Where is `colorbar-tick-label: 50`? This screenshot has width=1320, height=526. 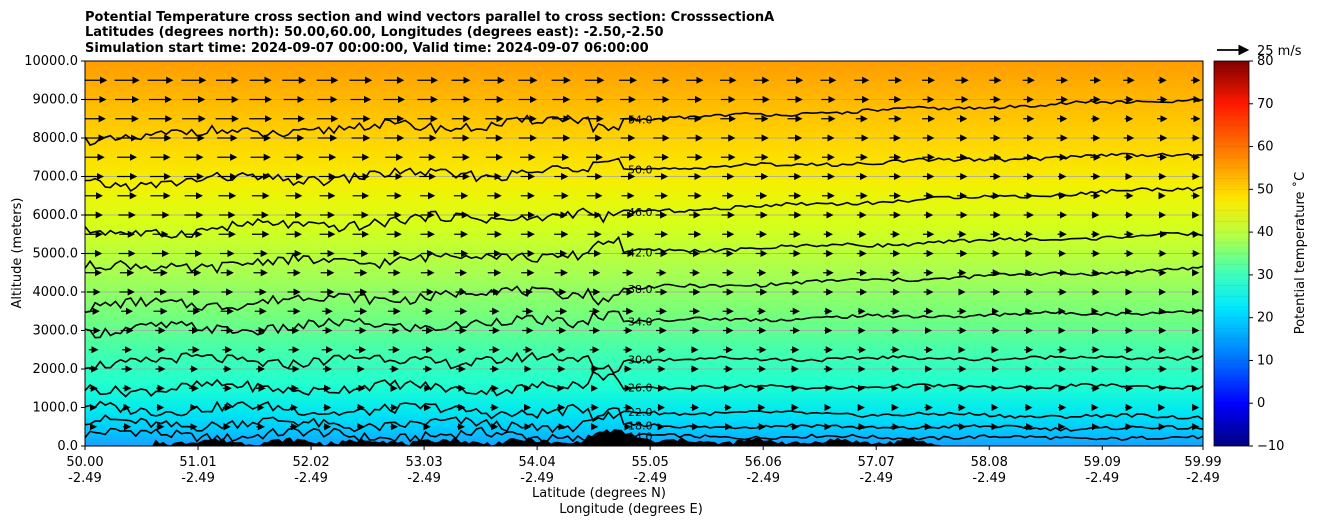
colorbar-tick-label: 50 is located at coordinates (1265, 189).